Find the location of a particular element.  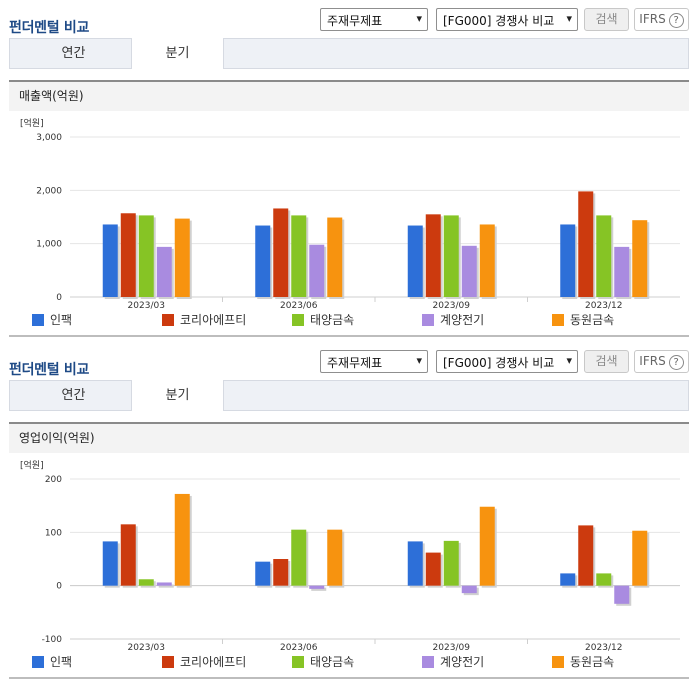

section-header: 매출액(억원) is located at coordinates (349, 95).